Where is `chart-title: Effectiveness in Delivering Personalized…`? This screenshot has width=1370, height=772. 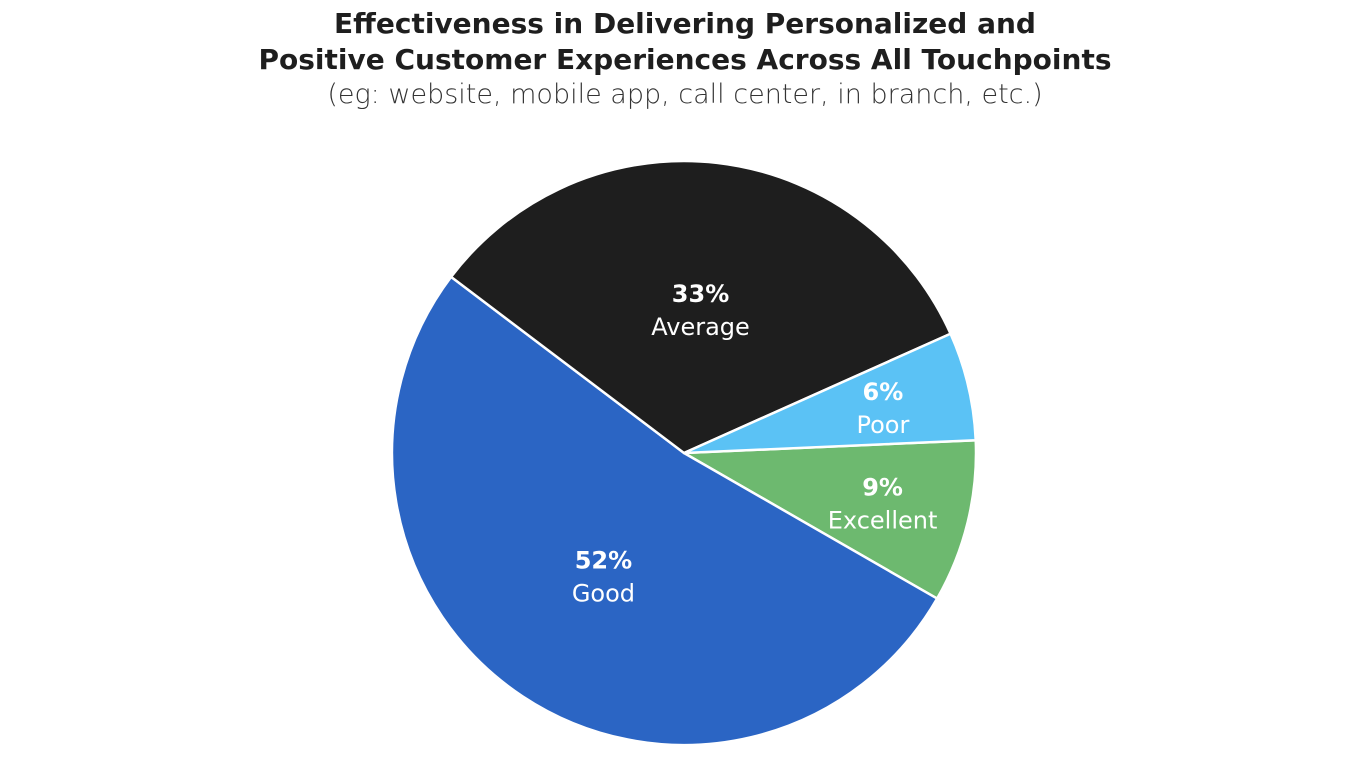 chart-title: Effectiveness in Delivering Personalized… is located at coordinates (685, 59).